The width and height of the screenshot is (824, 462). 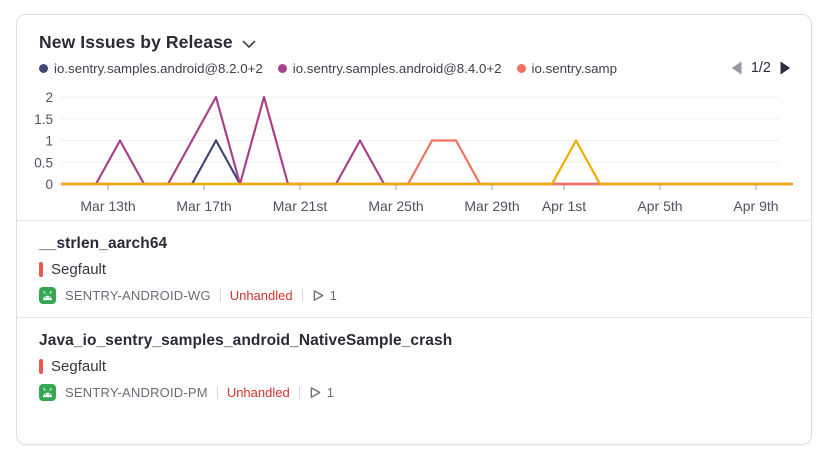 I want to click on legend-item-release-2: io.sentry.samples.android@8.4.0+2, so click(x=389, y=68).